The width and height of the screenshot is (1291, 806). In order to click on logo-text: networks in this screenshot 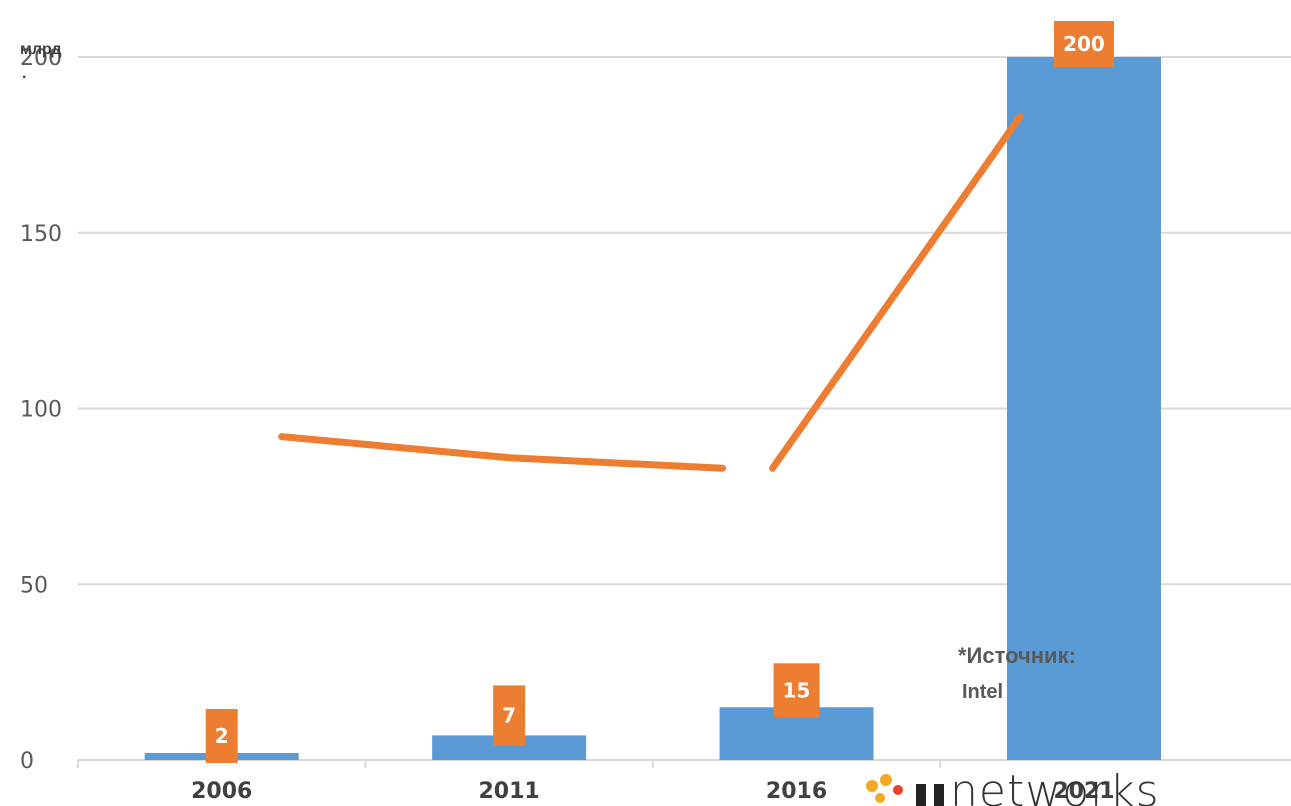, I will do `click(1055, 786)`.